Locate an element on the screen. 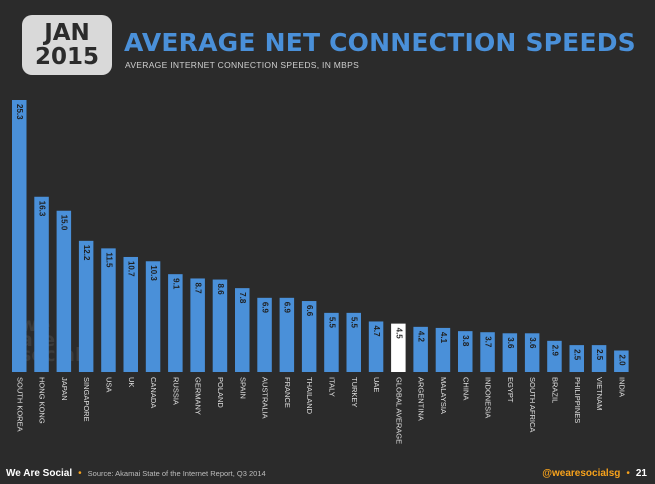  category-label: TURKEY is located at coordinates (354, 392).